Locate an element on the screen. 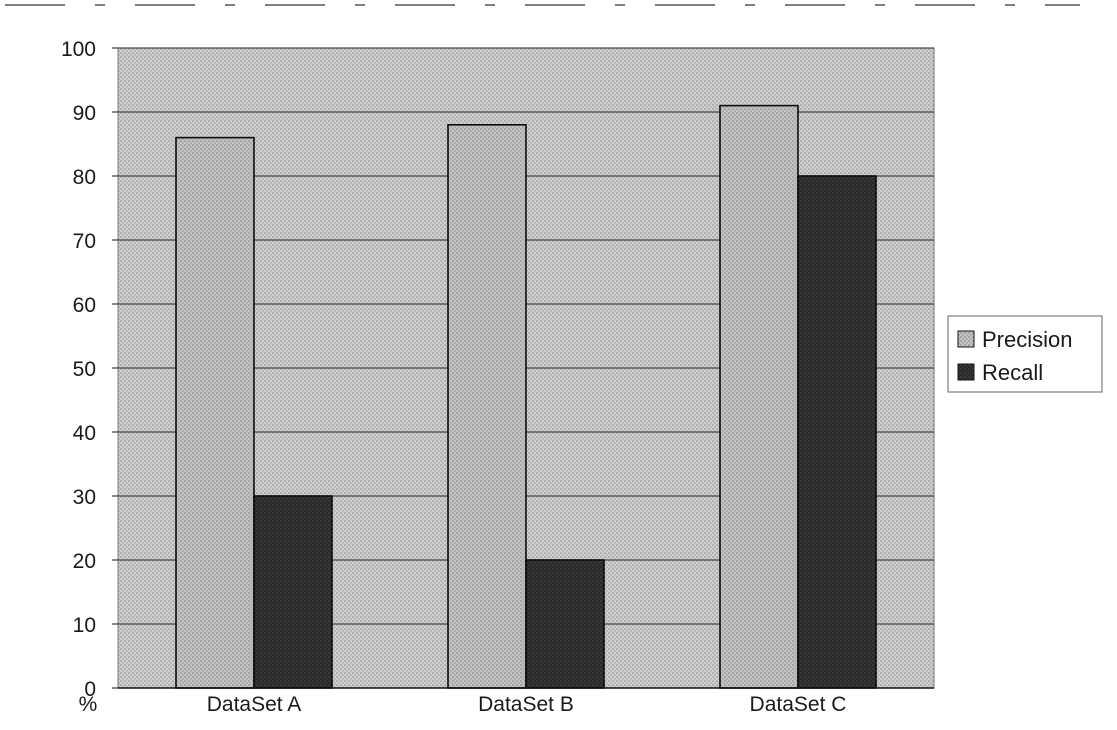 This screenshot has height=730, width=1117. y-tick-label: 30 is located at coordinates (84, 497).